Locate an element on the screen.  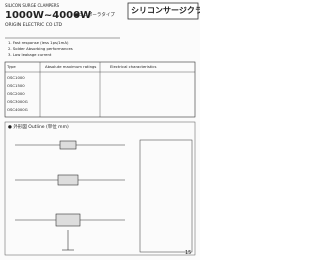
page-number: 15 is located at coordinates (188, 253).